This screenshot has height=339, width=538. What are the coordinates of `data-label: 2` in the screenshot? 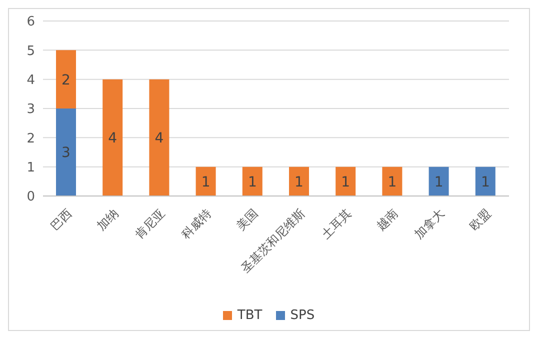 It's located at (66, 80).